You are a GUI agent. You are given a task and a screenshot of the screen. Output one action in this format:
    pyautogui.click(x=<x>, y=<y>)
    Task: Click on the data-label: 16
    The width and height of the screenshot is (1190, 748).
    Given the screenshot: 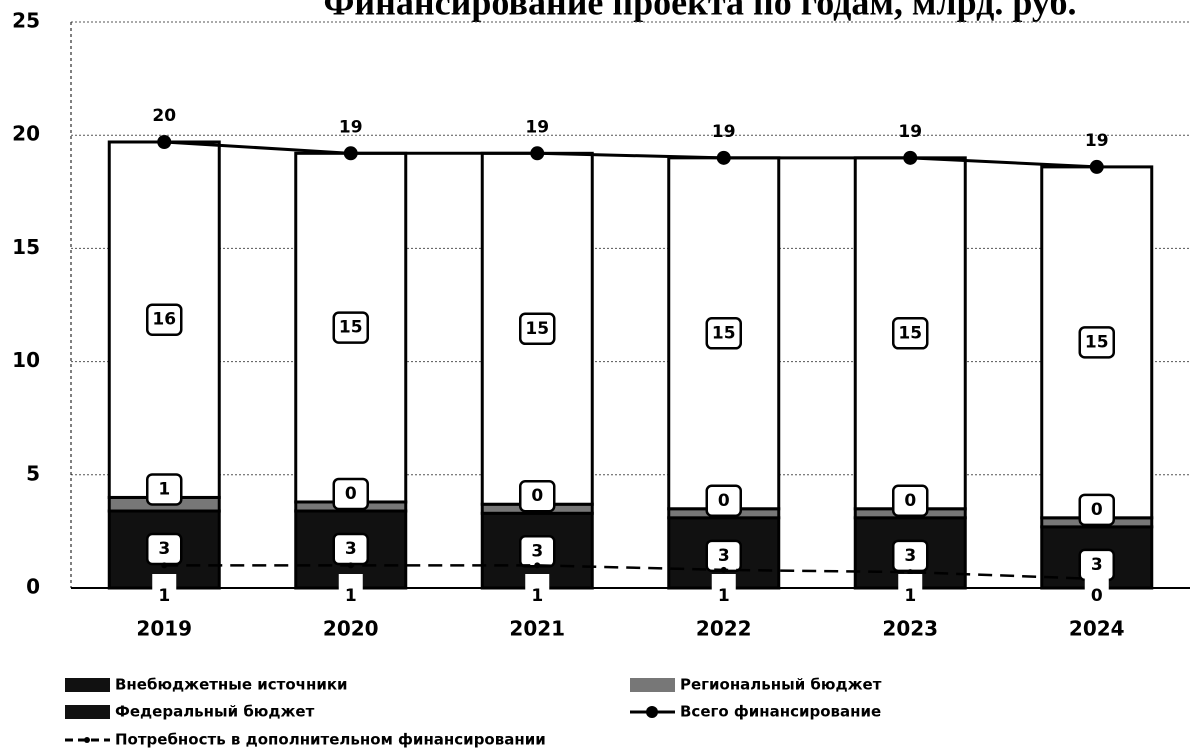 What is the action you would take?
    pyautogui.click(x=164, y=320)
    